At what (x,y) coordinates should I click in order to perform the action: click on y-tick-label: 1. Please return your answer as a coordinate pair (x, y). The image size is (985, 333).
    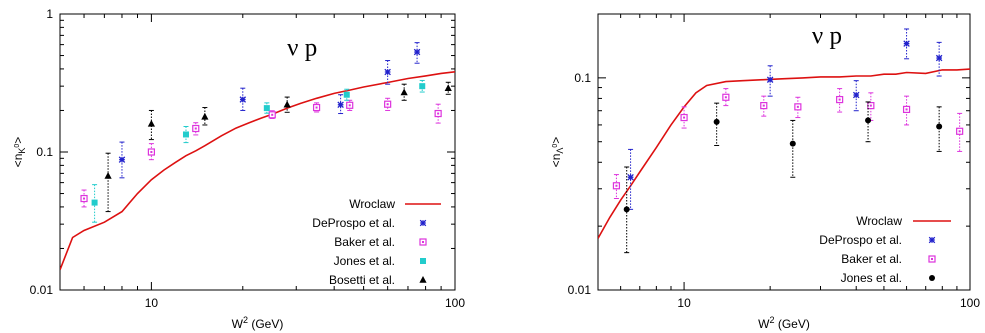
    Looking at the image, I should click on (49, 14).